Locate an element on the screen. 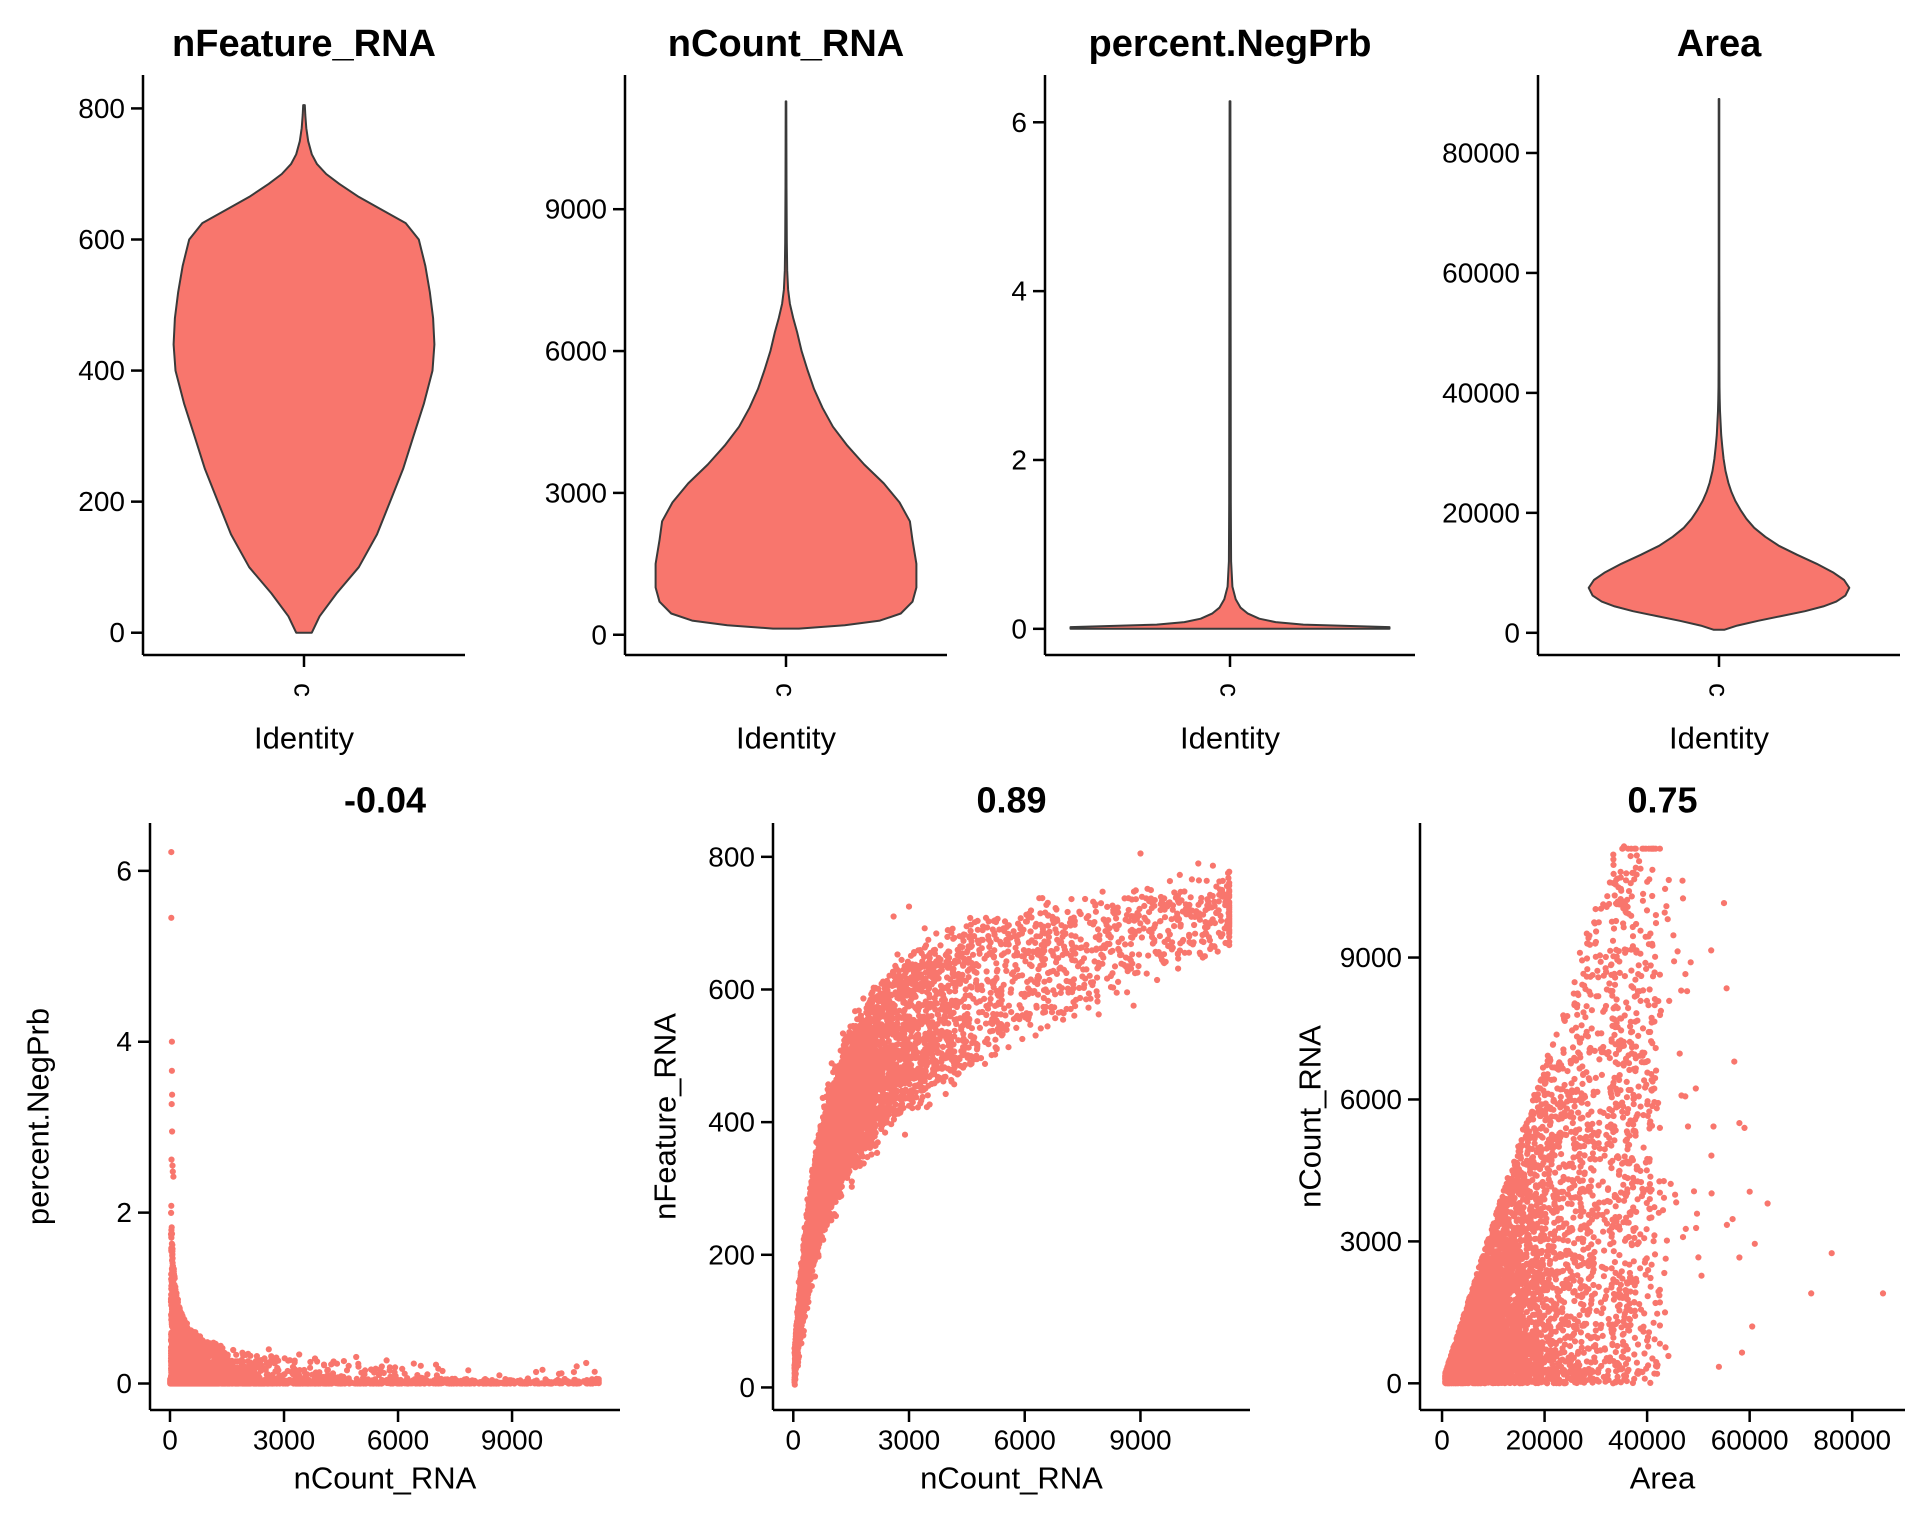 The width and height of the screenshot is (1920, 1536). violin-ncount-rna-svg: 0 3000 6000 9000 c Identity nCount_RNA is located at coordinates (746, 389).